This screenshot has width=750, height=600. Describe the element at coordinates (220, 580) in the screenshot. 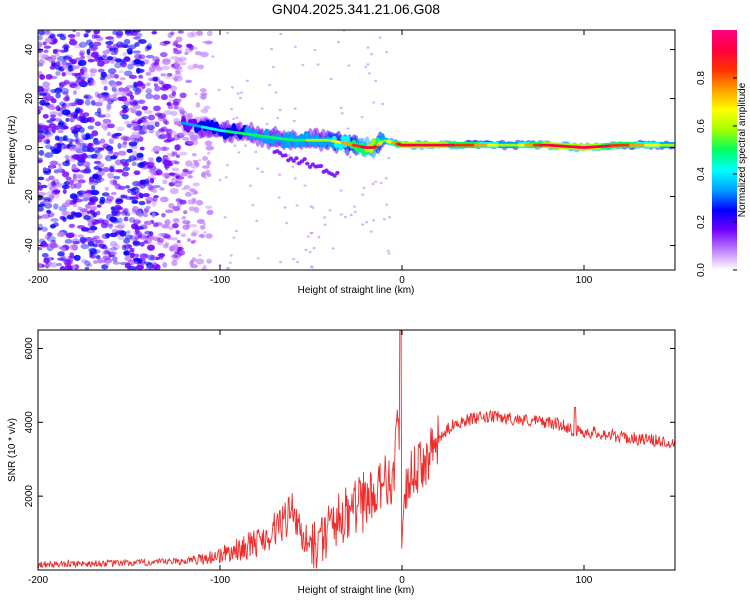

I see `x-tick-label: -100` at that location.